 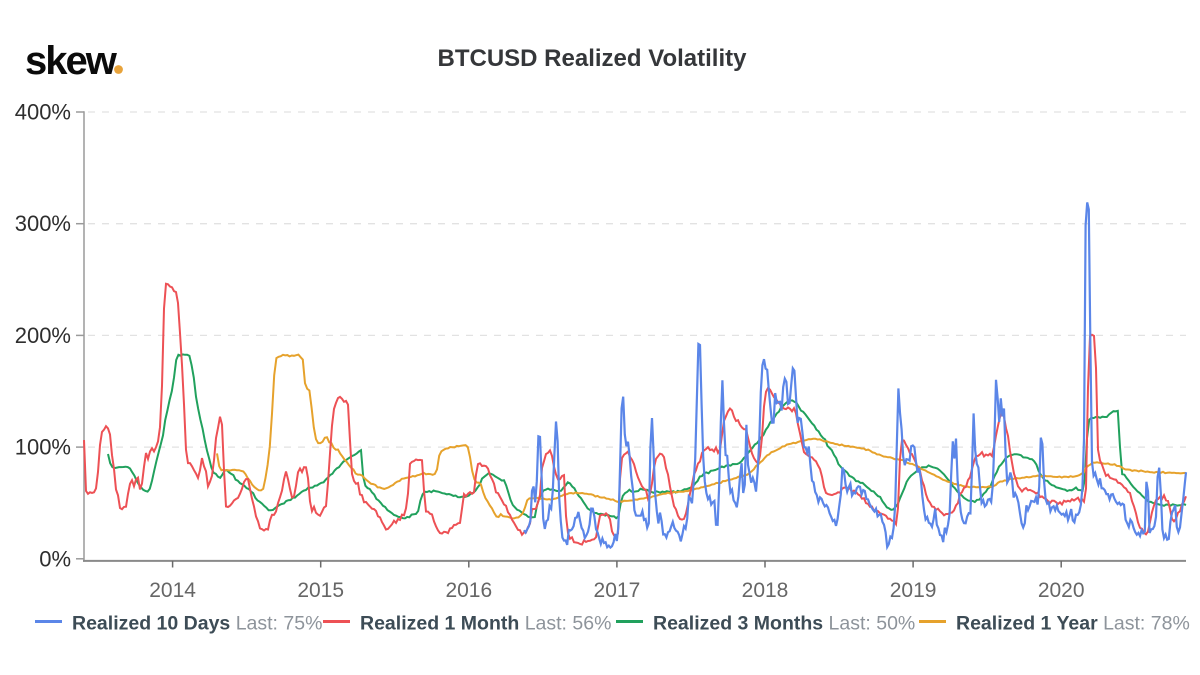 I want to click on svg-text: 200%, so click(x=43, y=335).